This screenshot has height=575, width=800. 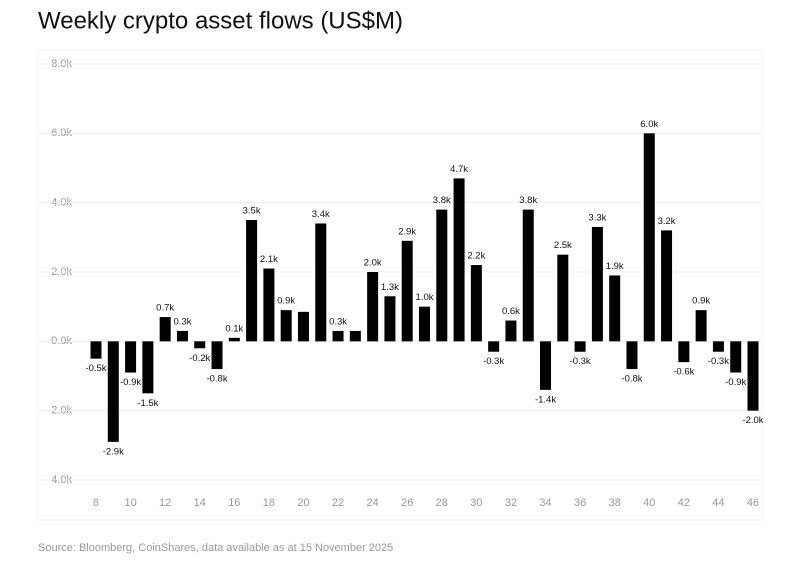 What do you see at coordinates (545, 503) in the screenshot?
I see `x-tick-label: 34` at bounding box center [545, 503].